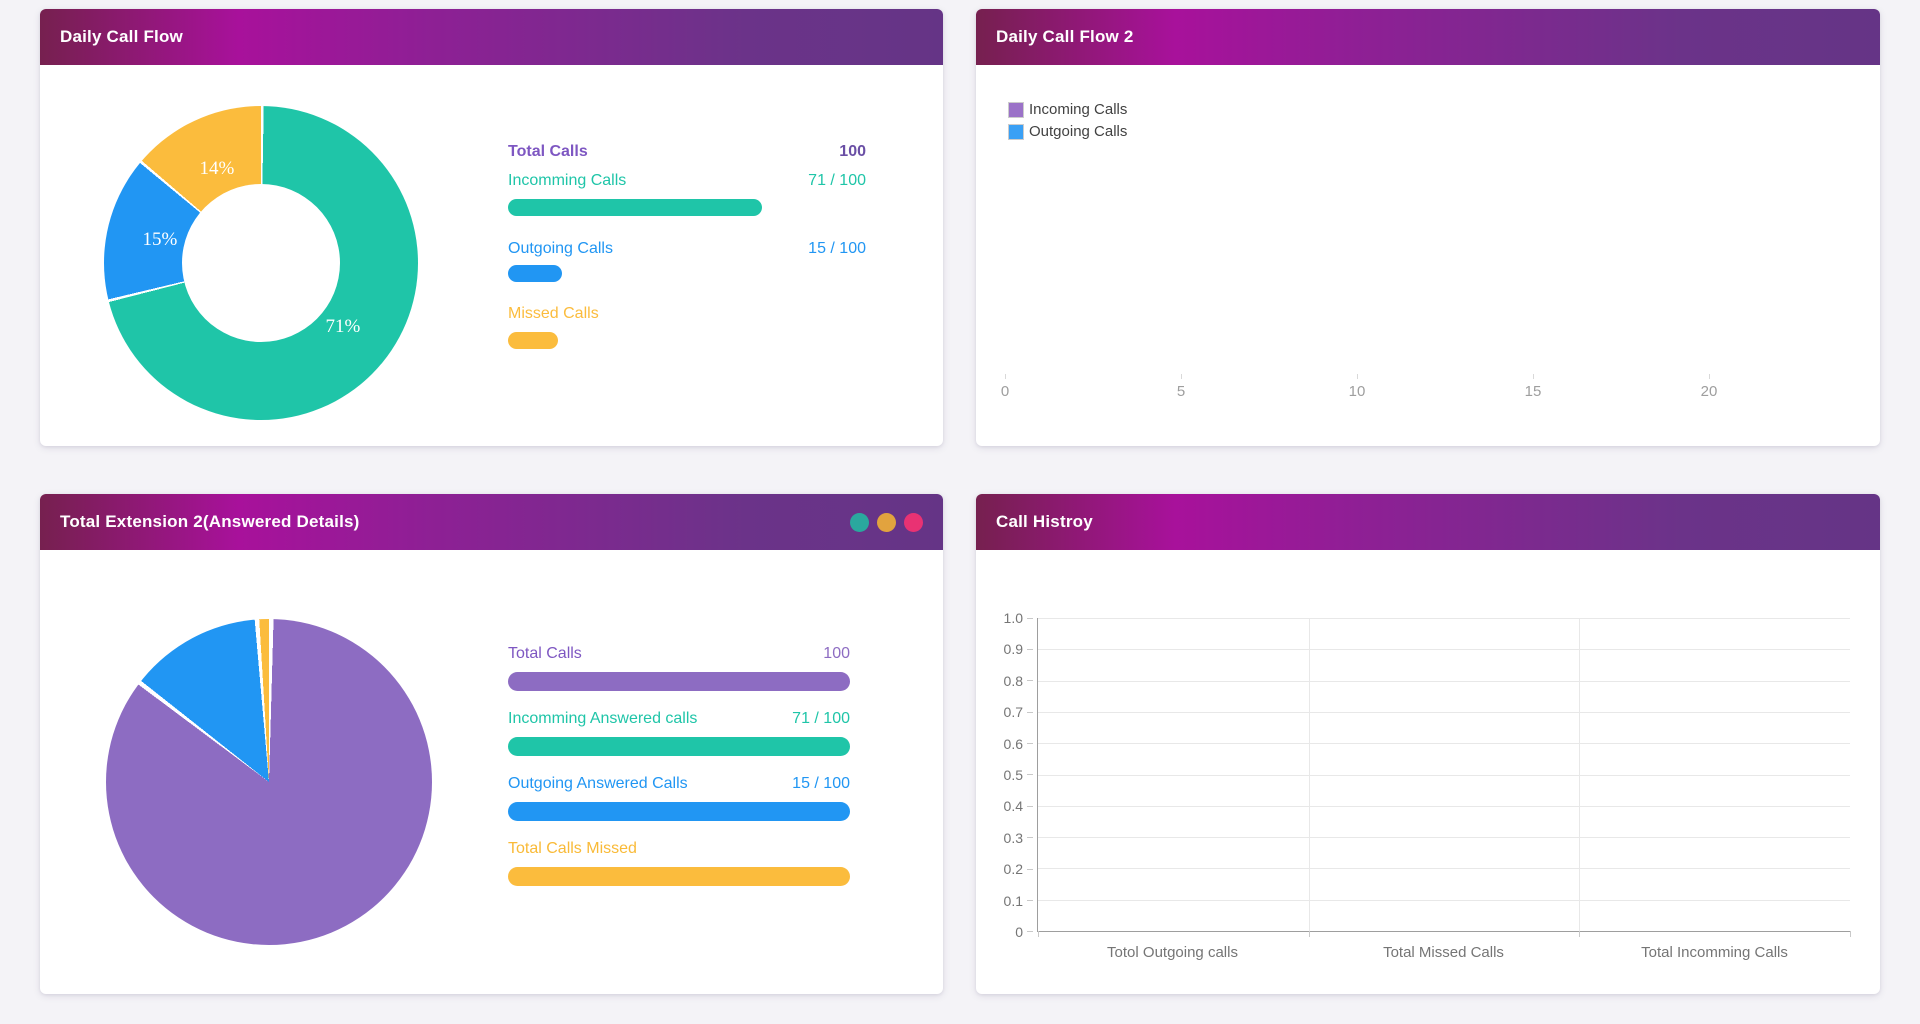 This screenshot has height=1024, width=1920. I want to click on header-series-dots, so click(886, 522).